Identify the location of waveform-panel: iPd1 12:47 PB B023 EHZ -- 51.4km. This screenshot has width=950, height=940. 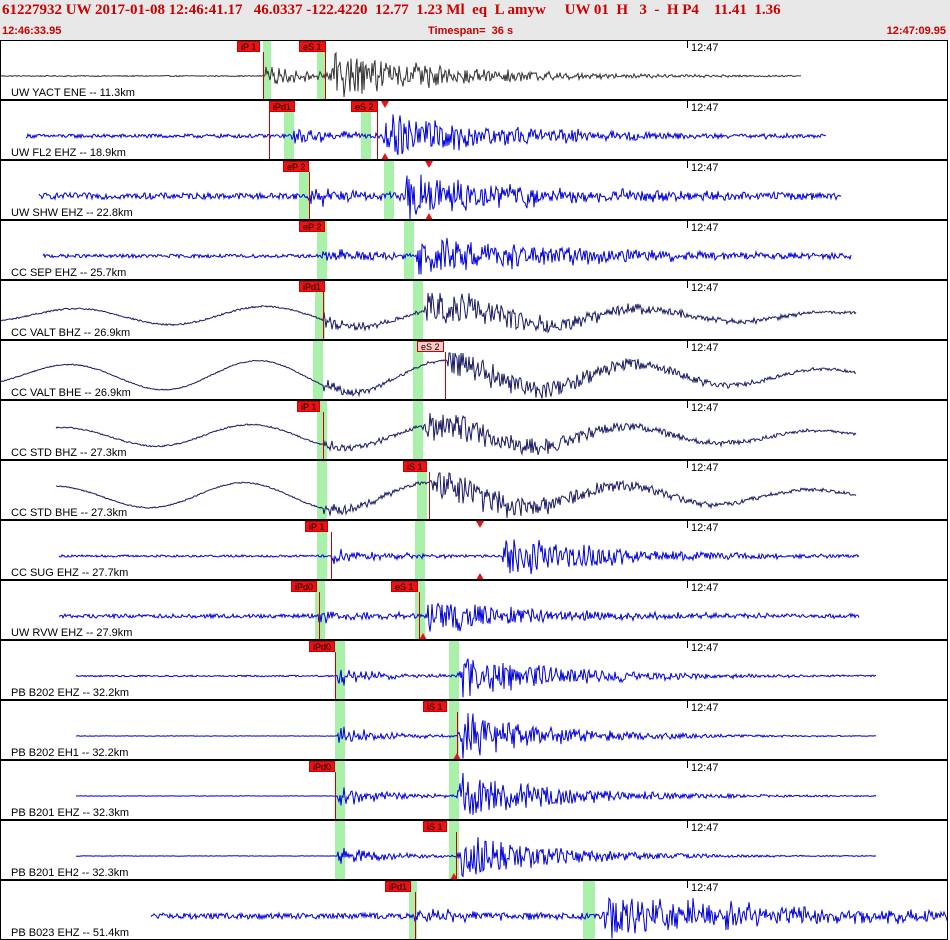
(474, 910).